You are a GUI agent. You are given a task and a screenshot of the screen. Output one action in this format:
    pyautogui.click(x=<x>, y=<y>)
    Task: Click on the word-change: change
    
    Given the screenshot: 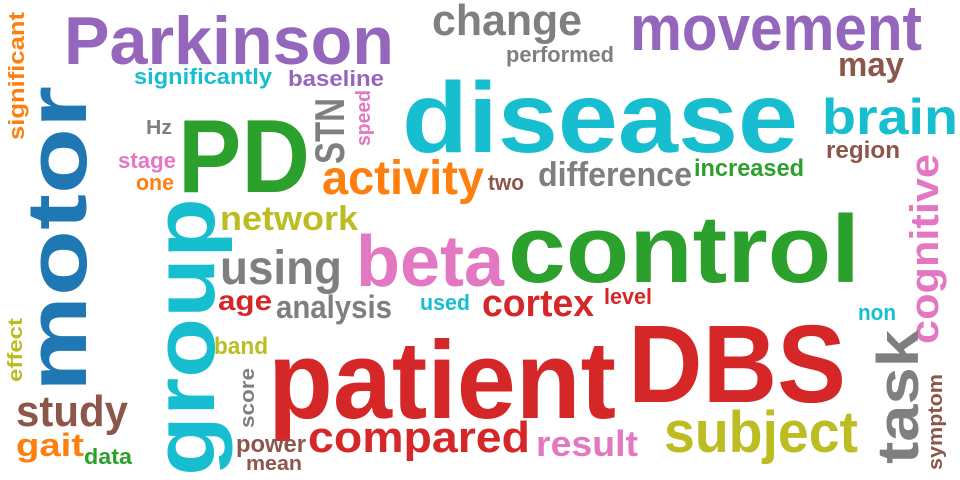 What is the action you would take?
    pyautogui.click(x=507, y=22)
    